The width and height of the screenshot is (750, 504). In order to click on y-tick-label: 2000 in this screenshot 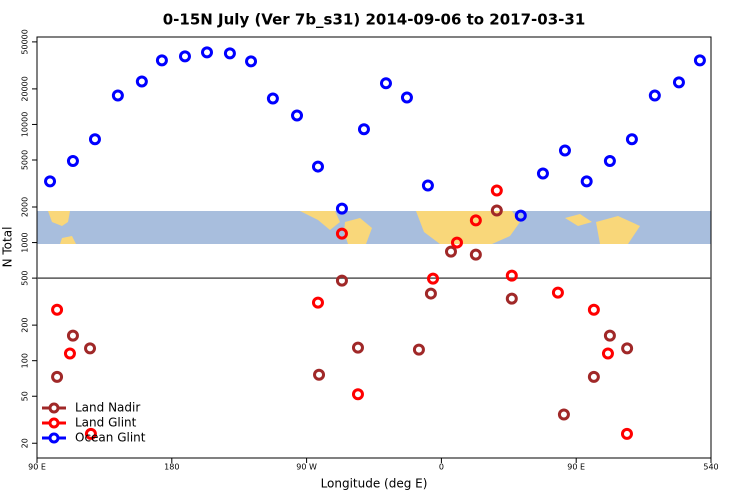, I will do `click(25, 207)`.